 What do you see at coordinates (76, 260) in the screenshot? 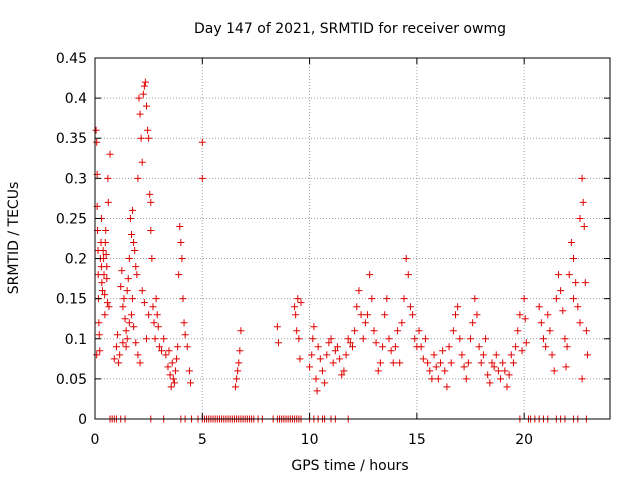
I see `y-tick-label: 0.2` at bounding box center [76, 260].